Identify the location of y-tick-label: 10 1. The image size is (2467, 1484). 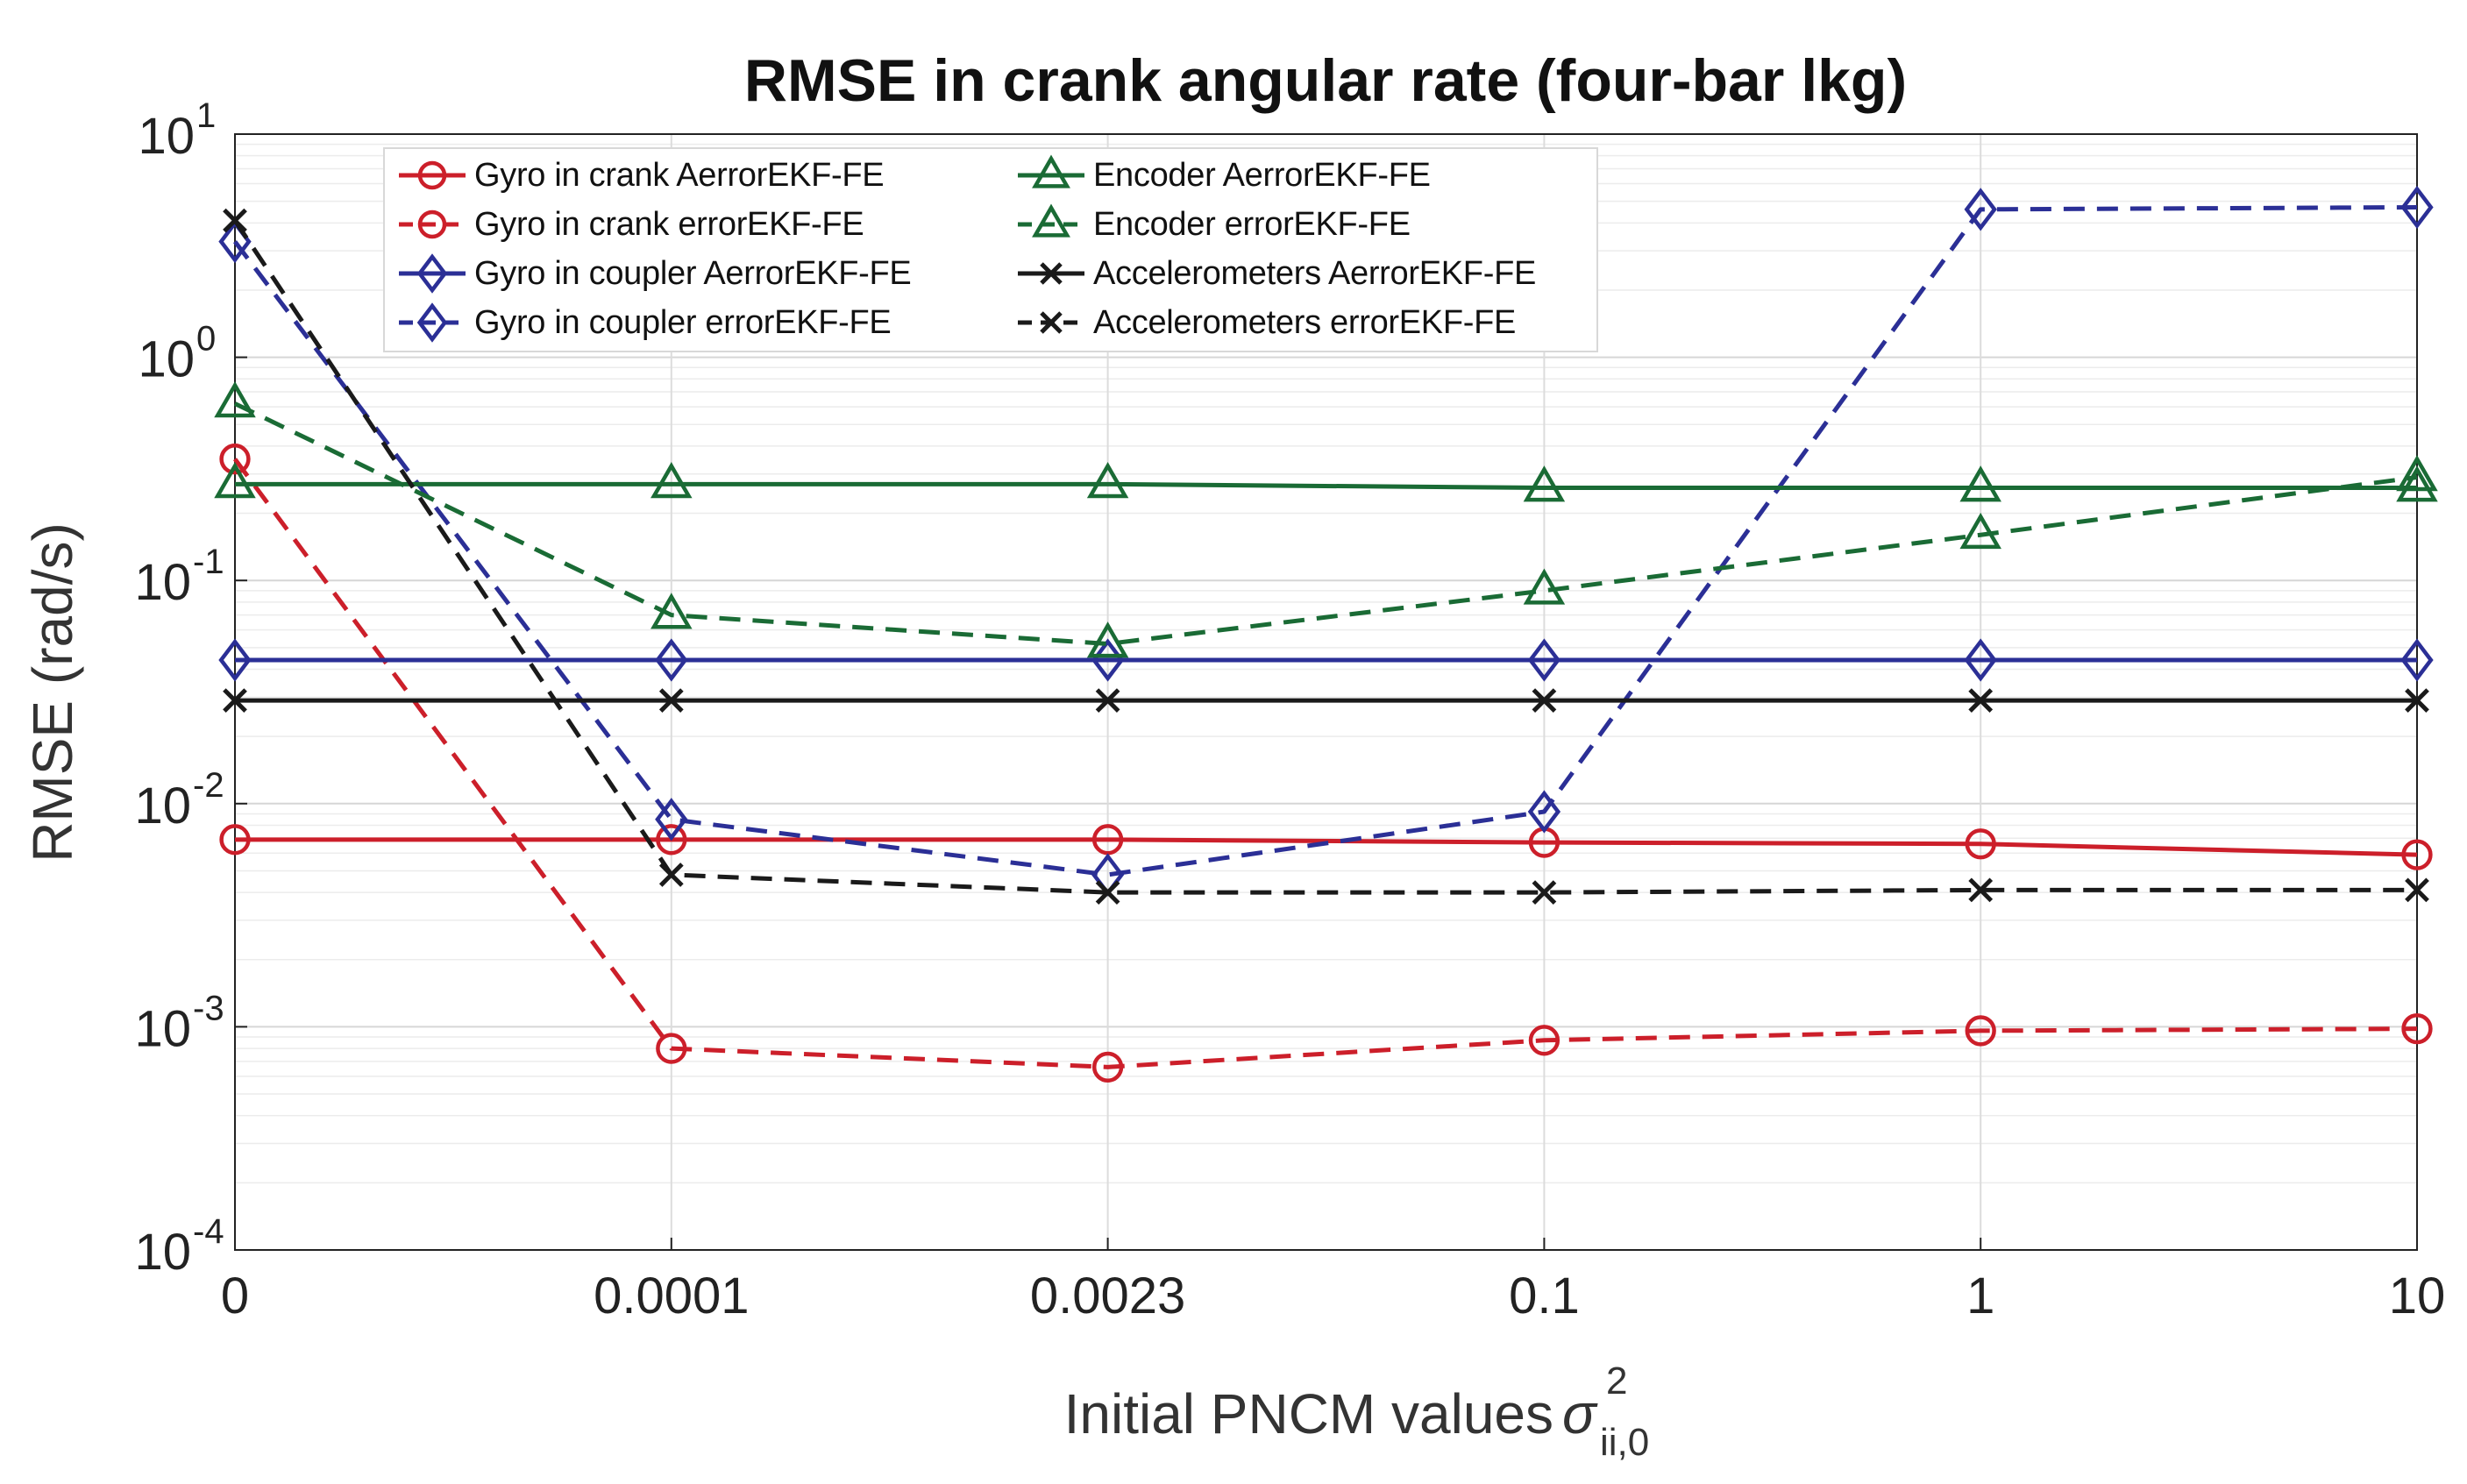
(177, 130).